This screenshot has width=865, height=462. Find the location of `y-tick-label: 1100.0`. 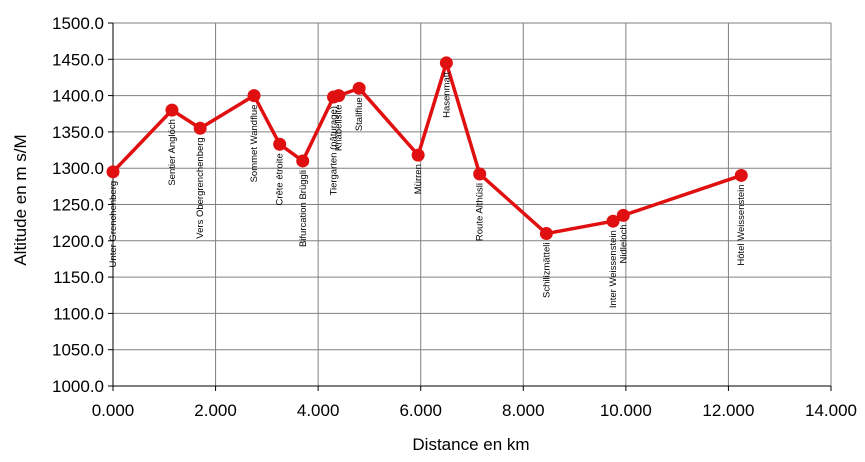

y-tick-label: 1100.0 is located at coordinates (78, 313).